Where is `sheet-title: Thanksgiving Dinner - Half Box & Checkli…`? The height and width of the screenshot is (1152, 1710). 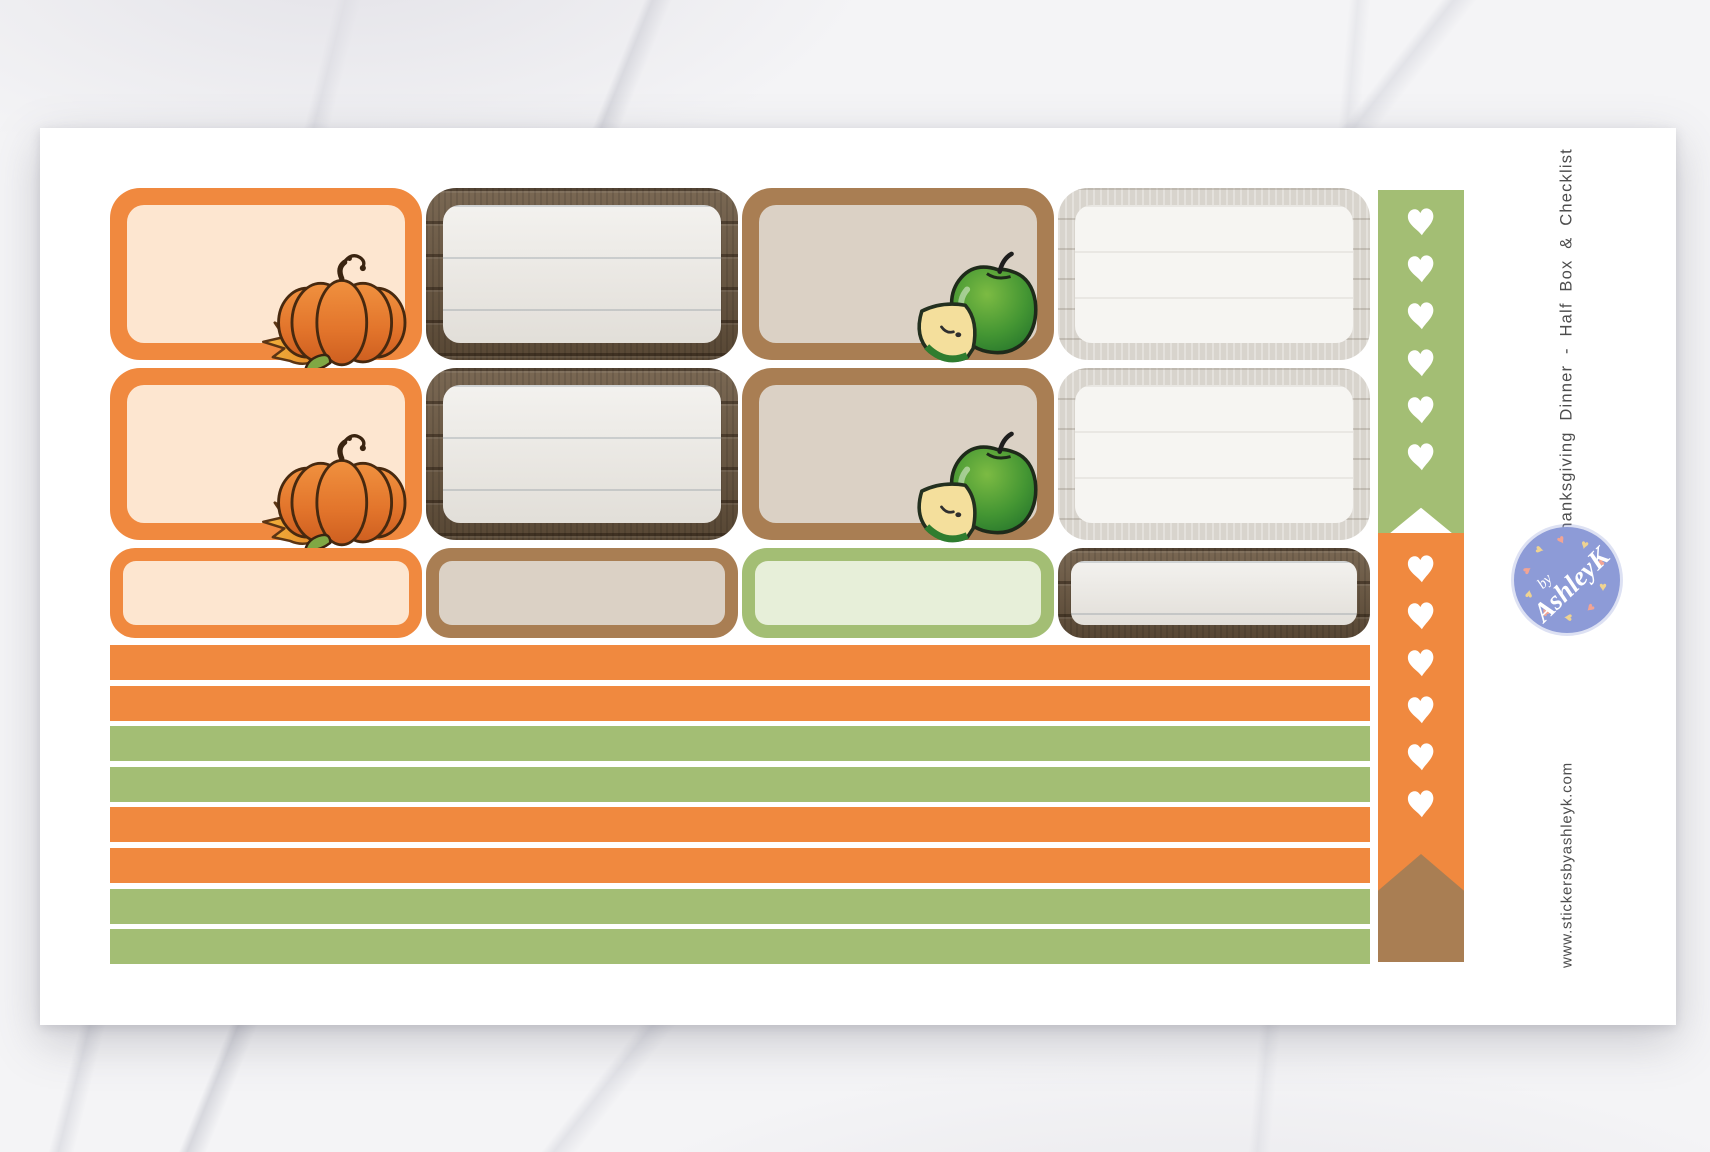
sheet-title: Thanksgiving Dinner - Half Box & Checkli… is located at coordinates (1566, 346).